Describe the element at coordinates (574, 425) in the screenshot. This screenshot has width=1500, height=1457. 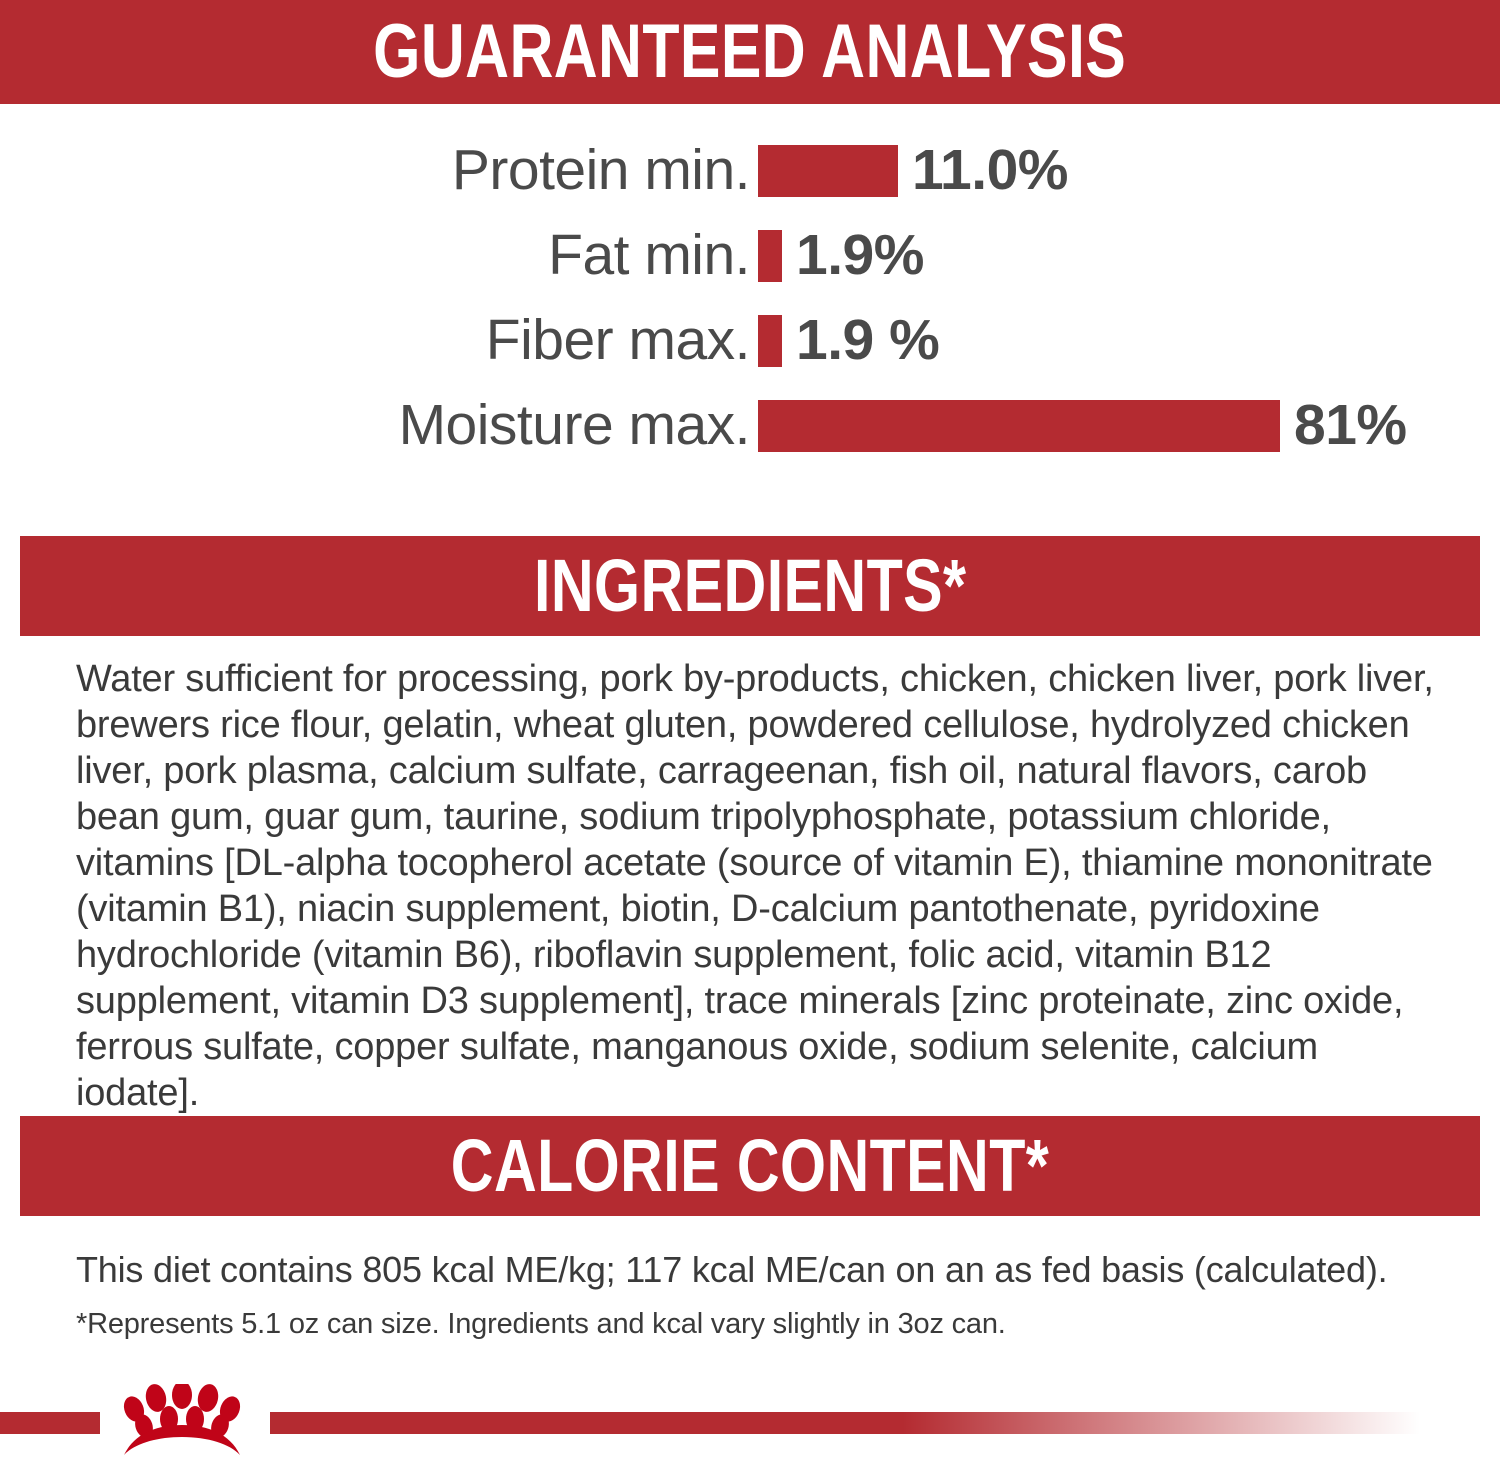
I see `nutrient-label-moisture: Moisture max.` at that location.